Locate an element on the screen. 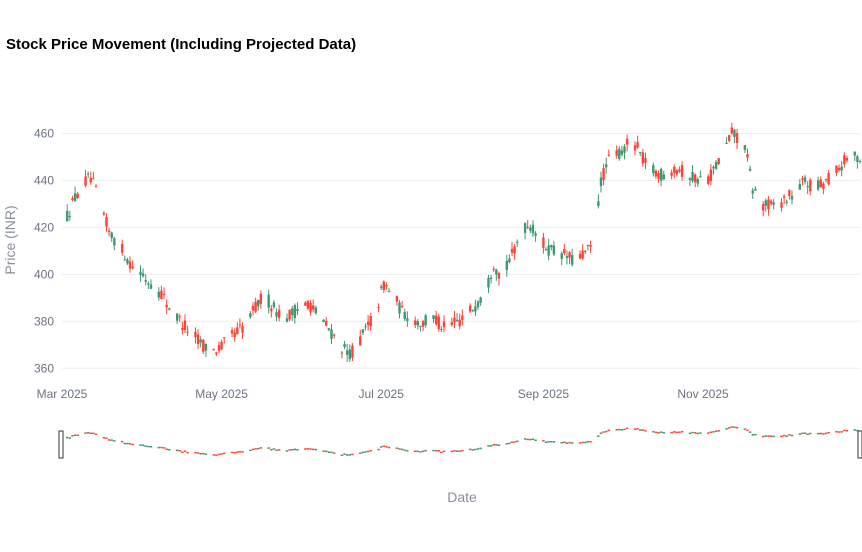 The image size is (862, 552). range-slider-handle-right is located at coordinates (859, 444).